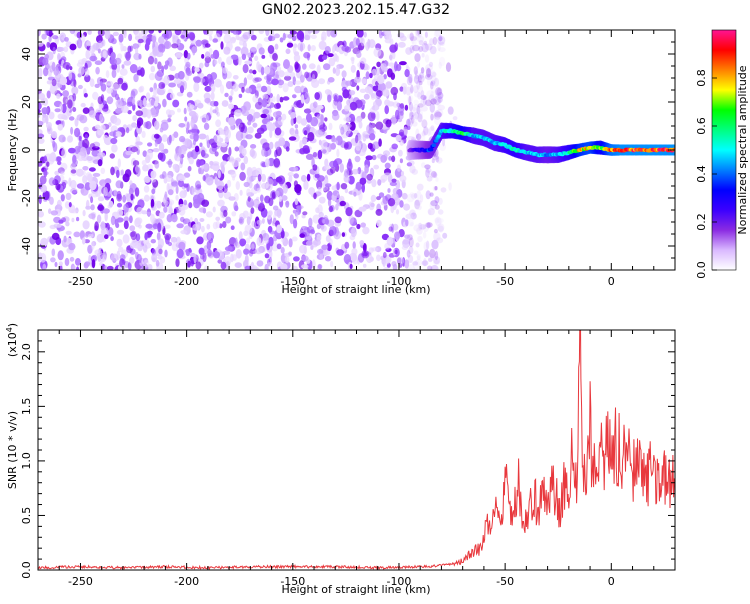  I want to click on colorbar-ticks: 0.0 0.2 0.4 0.6 0.8, so click(706, 174).